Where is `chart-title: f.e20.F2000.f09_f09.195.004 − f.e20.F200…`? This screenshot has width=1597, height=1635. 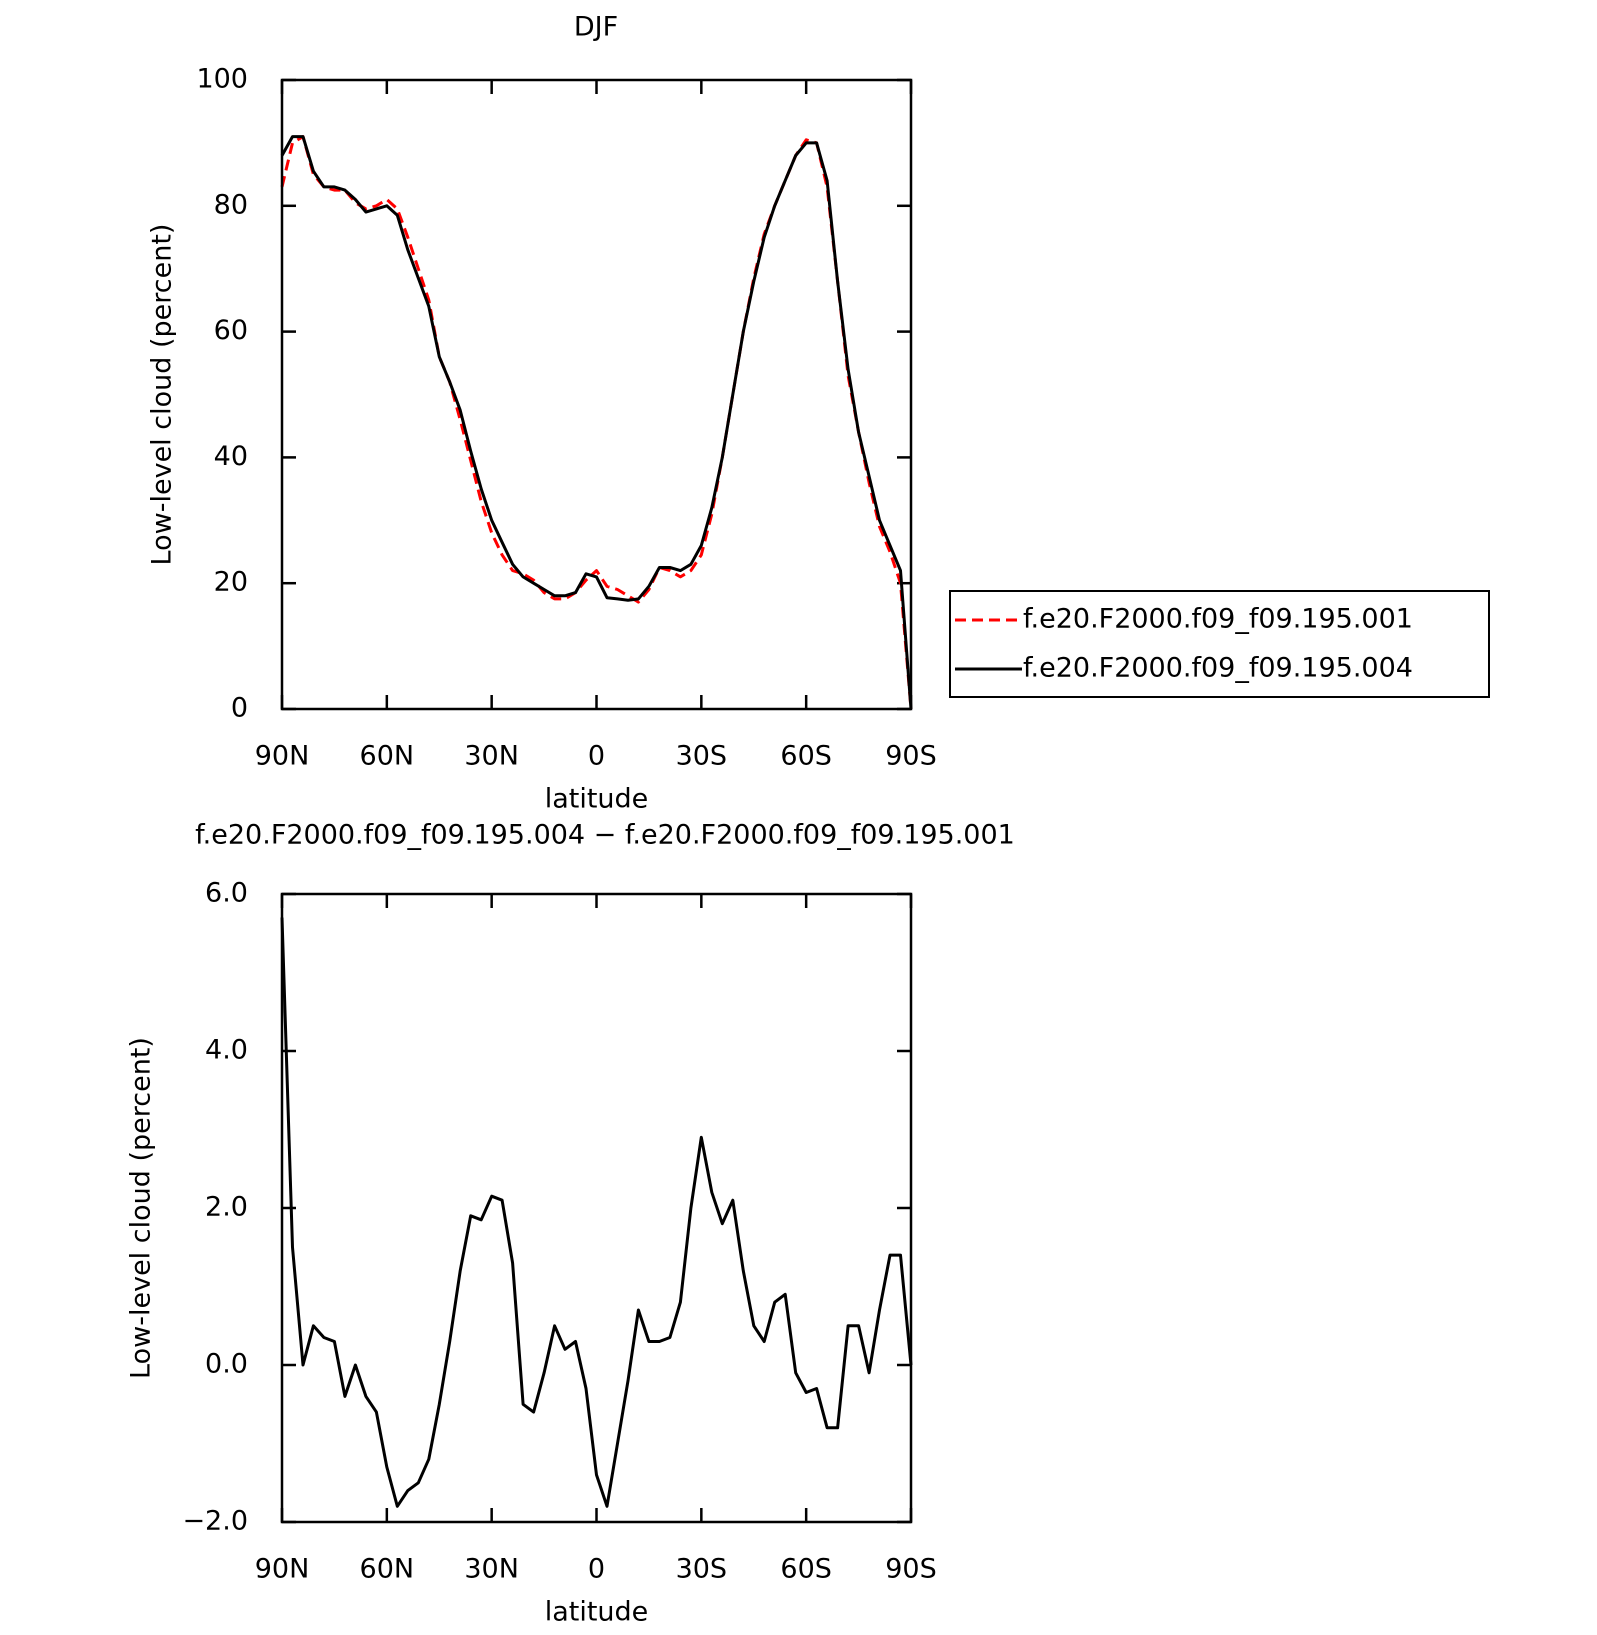
chart-title: f.e20.F2000.f09_f09.195.004 − f.e20.F200… is located at coordinates (605, 835).